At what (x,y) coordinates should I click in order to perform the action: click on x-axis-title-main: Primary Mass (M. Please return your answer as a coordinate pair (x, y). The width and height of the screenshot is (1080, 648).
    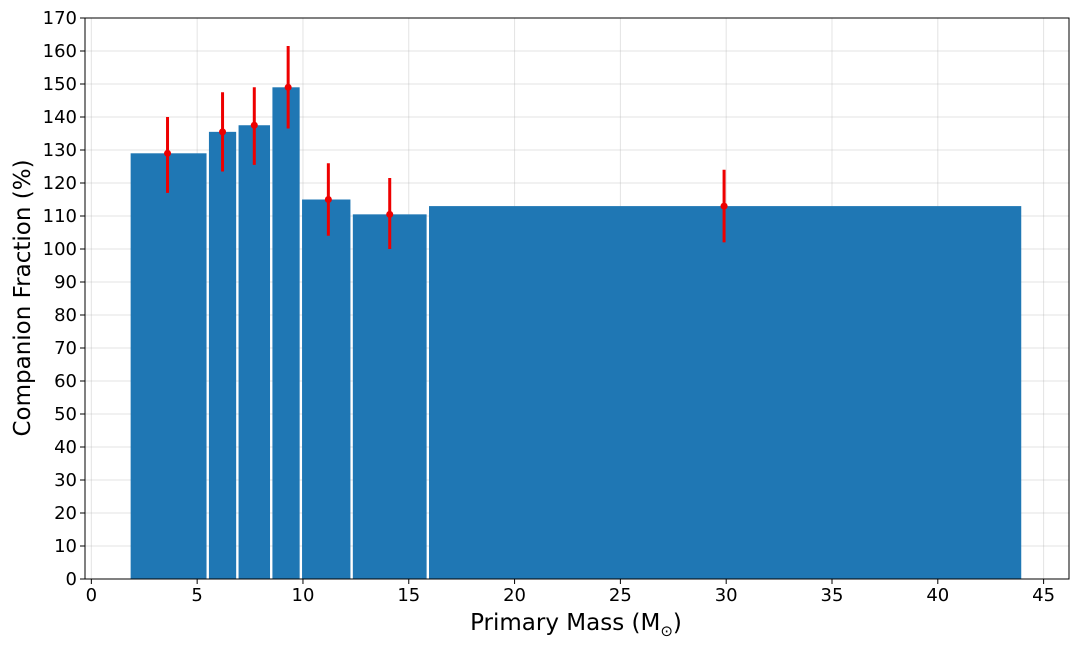
    Looking at the image, I should click on (565, 623).